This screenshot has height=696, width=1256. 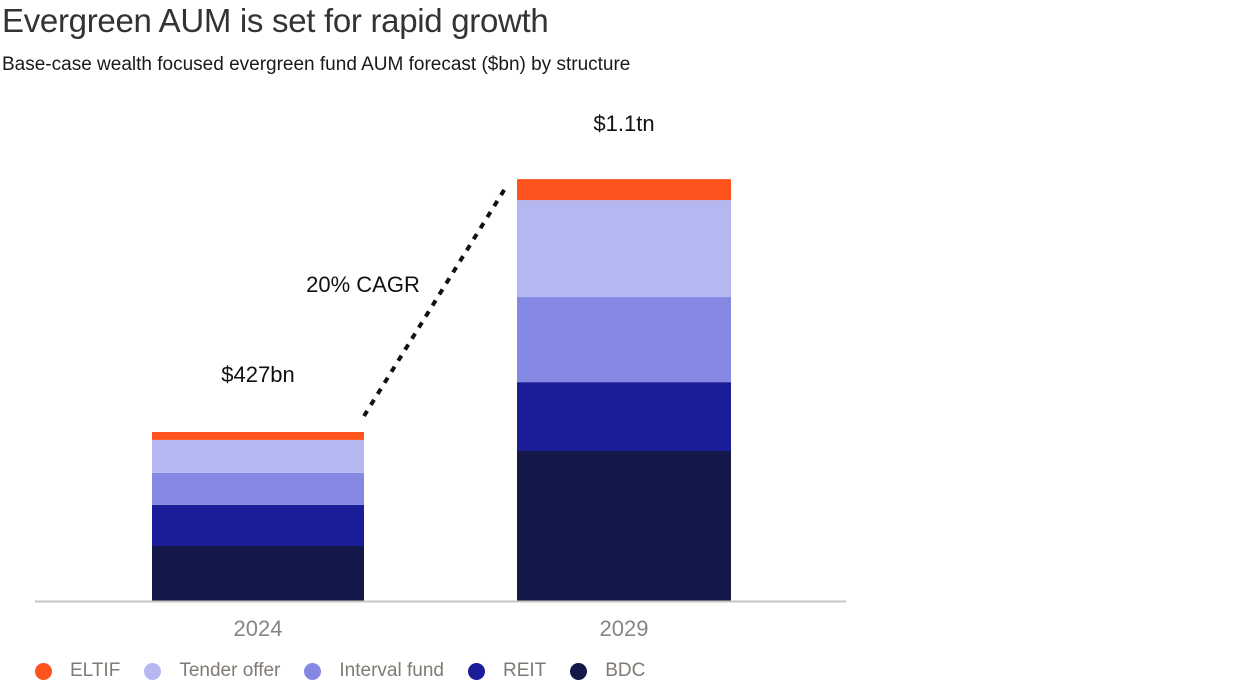 I want to click on bar-segment-interval-fund-2029, so click(x=624, y=340).